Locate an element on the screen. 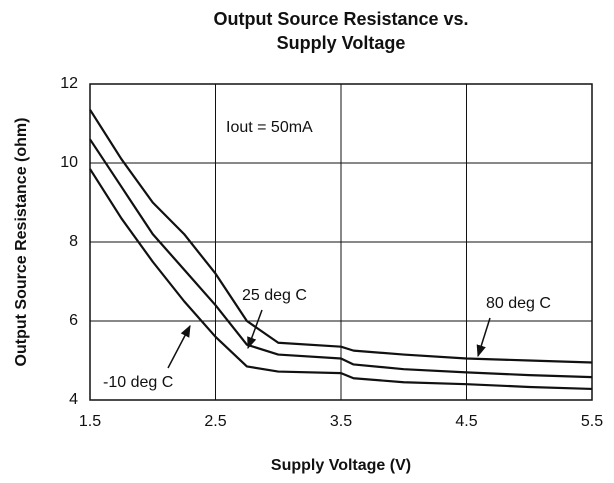 This screenshot has width=614, height=483. y-tick-label: 6 is located at coordinates (73, 320).